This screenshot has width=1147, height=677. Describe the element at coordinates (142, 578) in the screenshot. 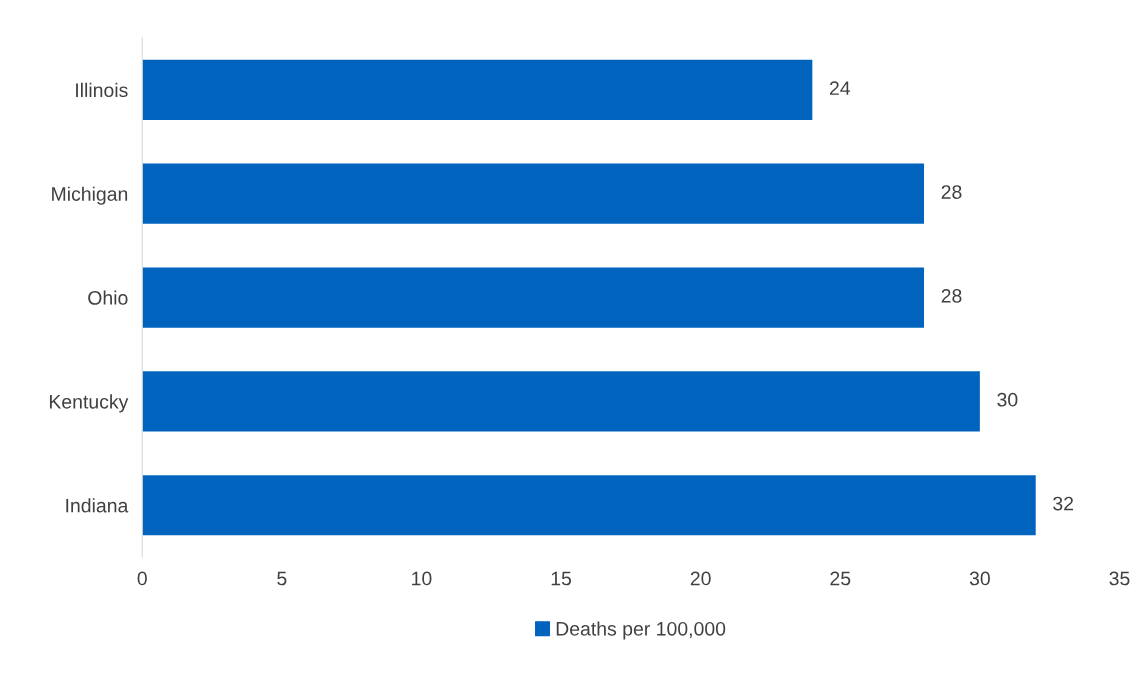

I see `x-tick-label: 0` at that location.